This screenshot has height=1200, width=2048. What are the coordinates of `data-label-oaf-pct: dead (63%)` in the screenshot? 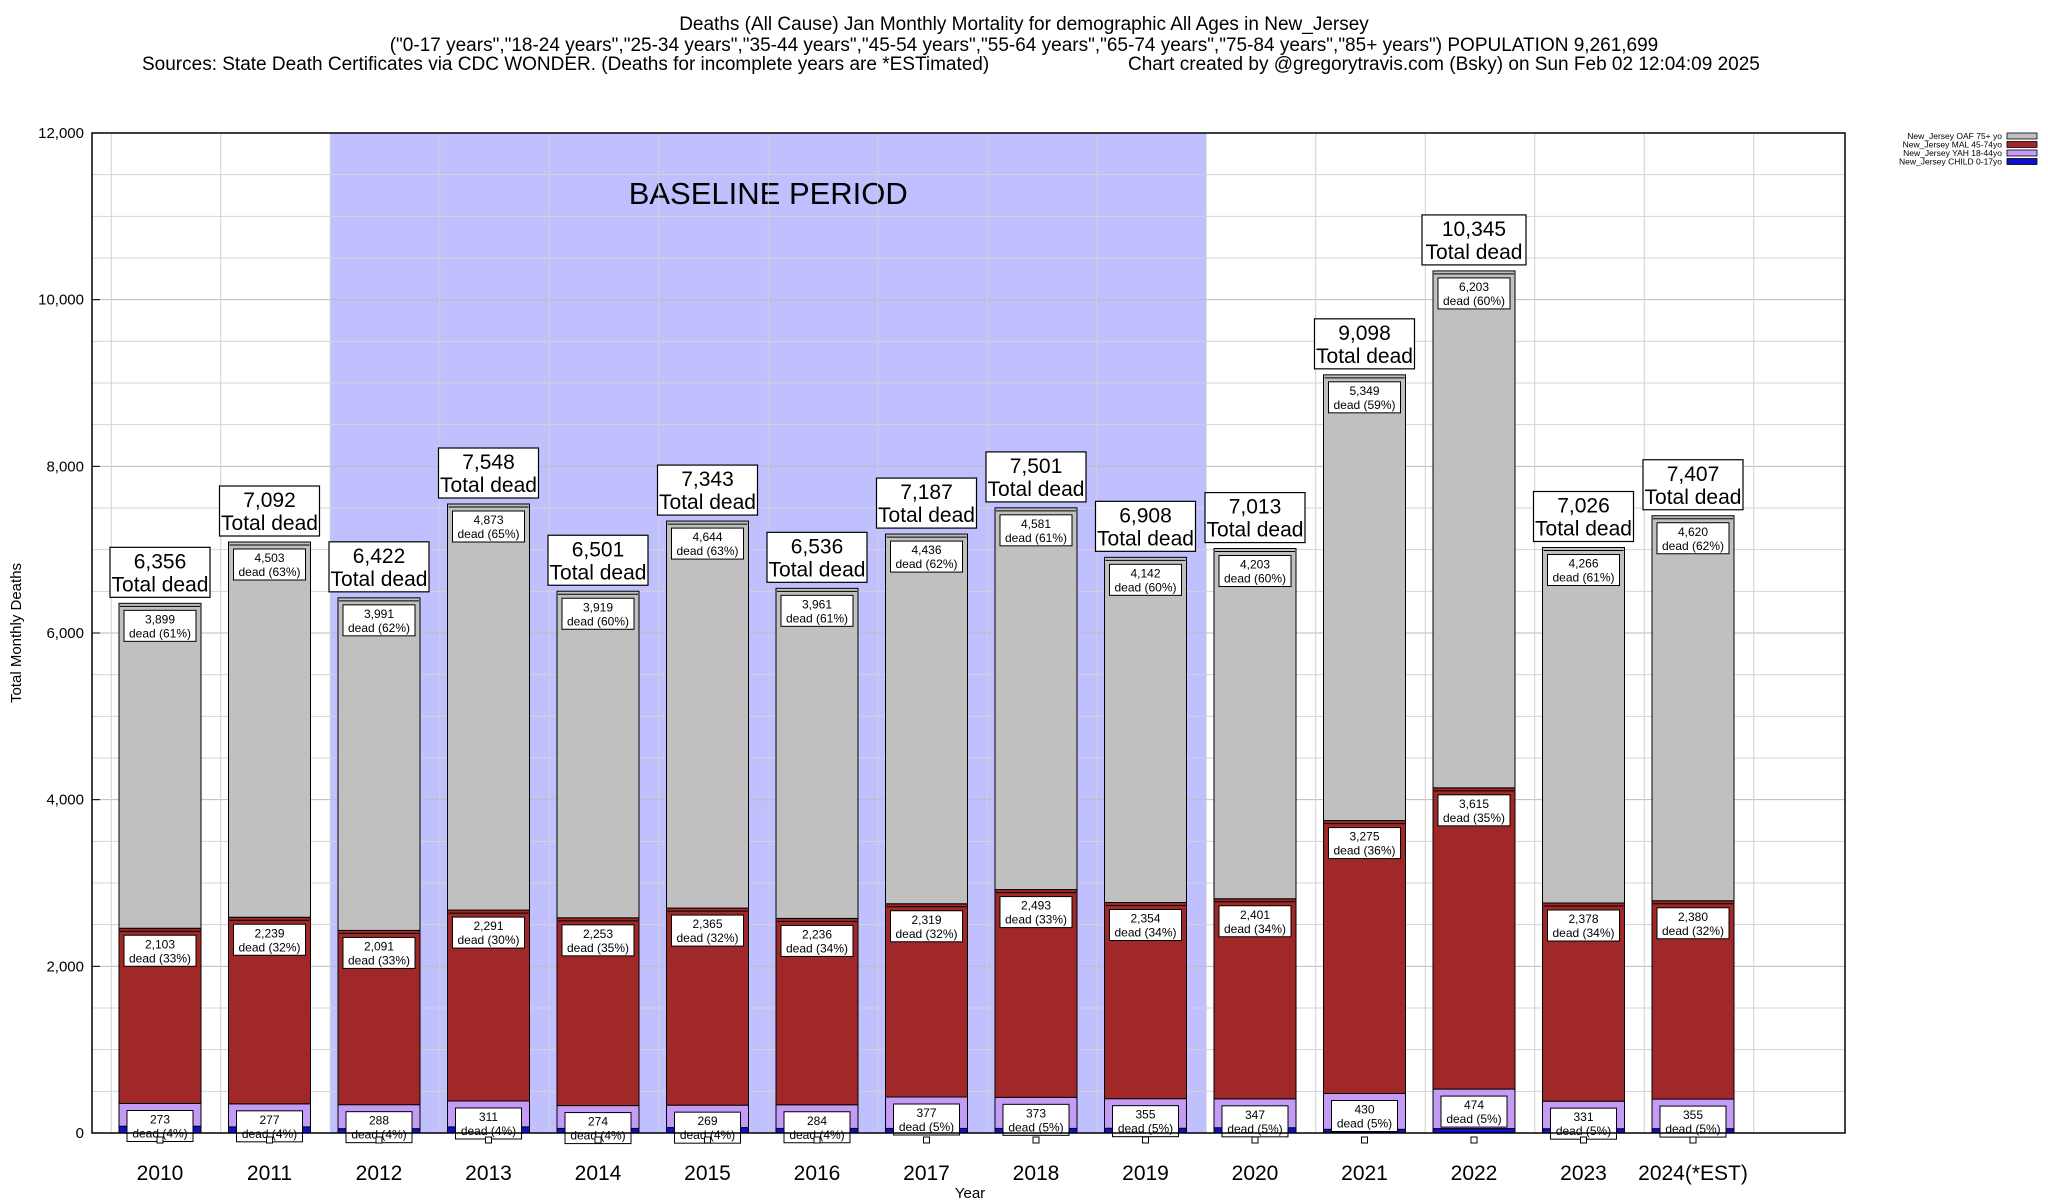 It's located at (269, 572).